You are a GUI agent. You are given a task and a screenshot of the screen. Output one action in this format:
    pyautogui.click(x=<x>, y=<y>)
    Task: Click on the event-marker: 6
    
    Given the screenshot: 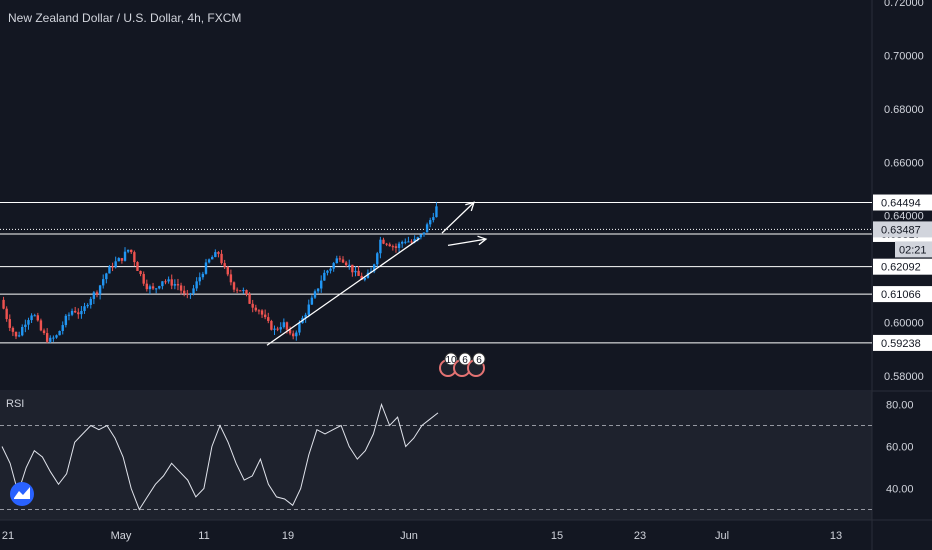 What is the action you would take?
    pyautogui.click(x=462, y=364)
    